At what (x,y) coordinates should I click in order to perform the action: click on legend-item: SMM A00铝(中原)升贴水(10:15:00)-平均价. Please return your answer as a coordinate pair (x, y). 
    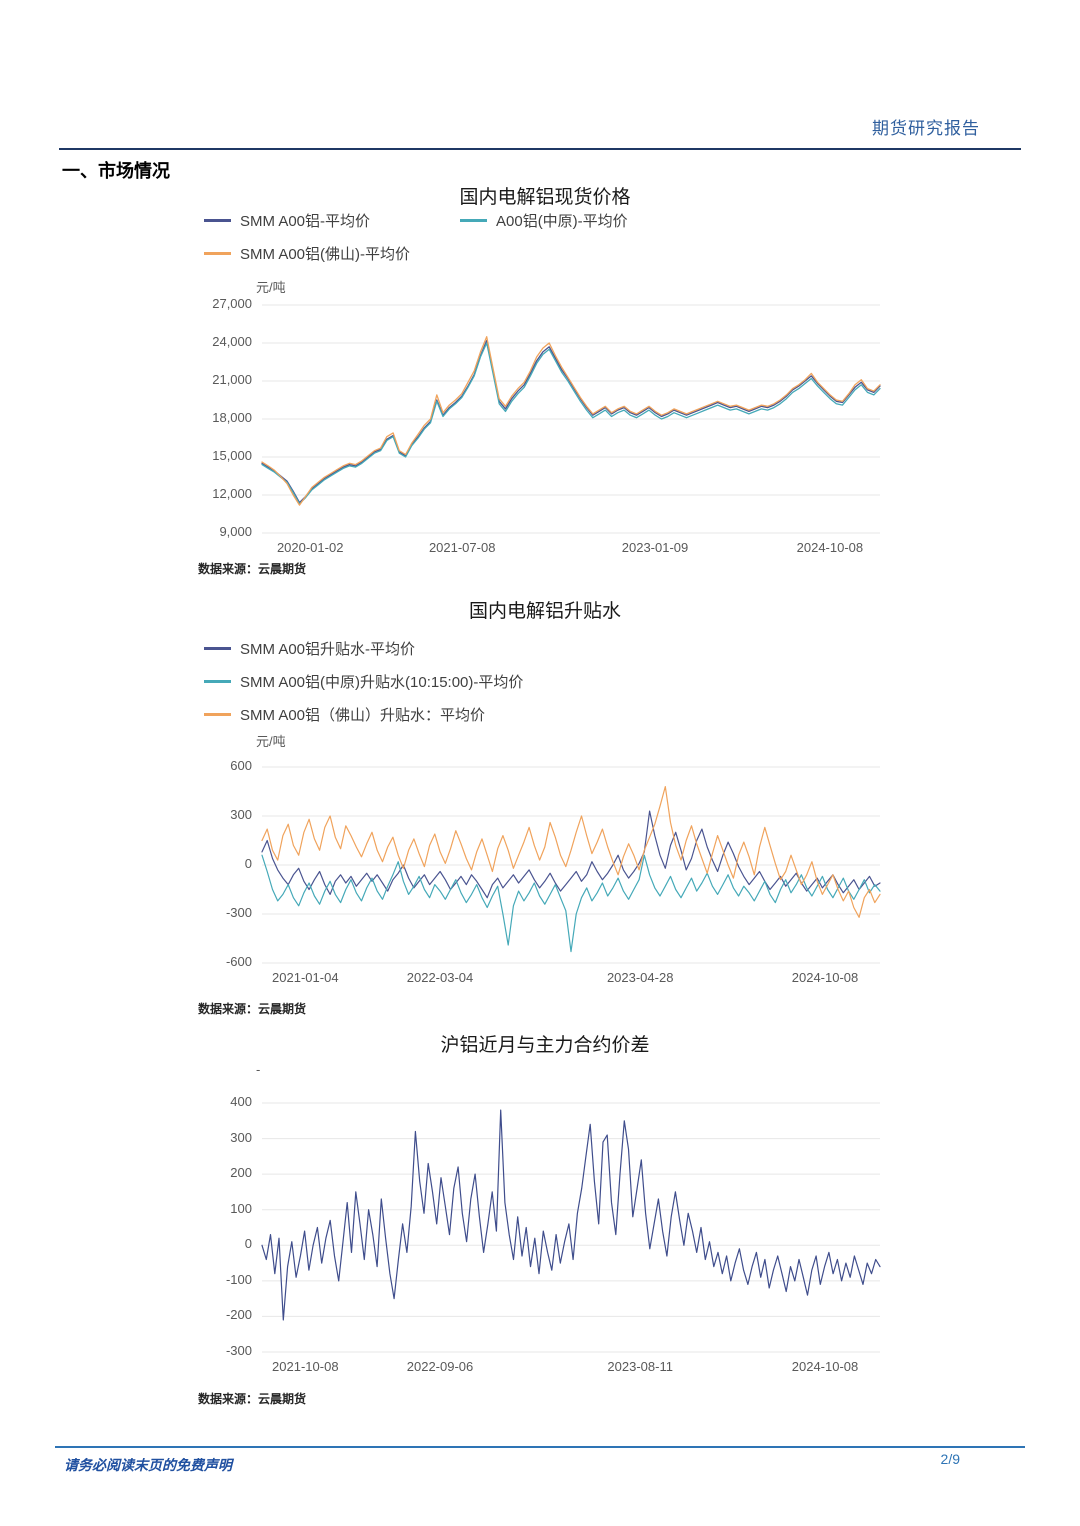
    Looking at the image, I should click on (363, 681).